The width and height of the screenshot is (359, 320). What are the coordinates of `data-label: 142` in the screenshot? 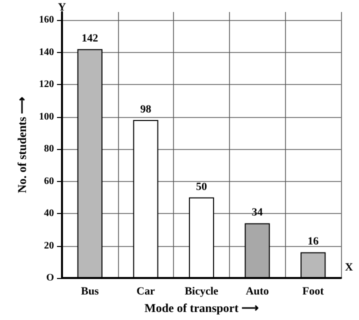 It's located at (90, 38).